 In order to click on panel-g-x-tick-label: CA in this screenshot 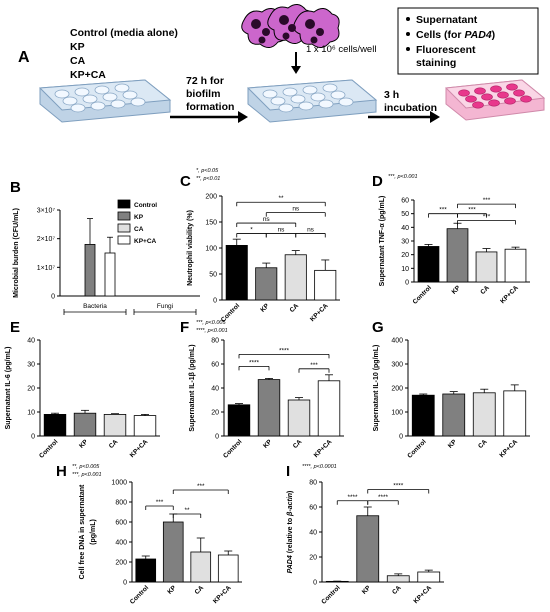, I will do `click(483, 444)`.